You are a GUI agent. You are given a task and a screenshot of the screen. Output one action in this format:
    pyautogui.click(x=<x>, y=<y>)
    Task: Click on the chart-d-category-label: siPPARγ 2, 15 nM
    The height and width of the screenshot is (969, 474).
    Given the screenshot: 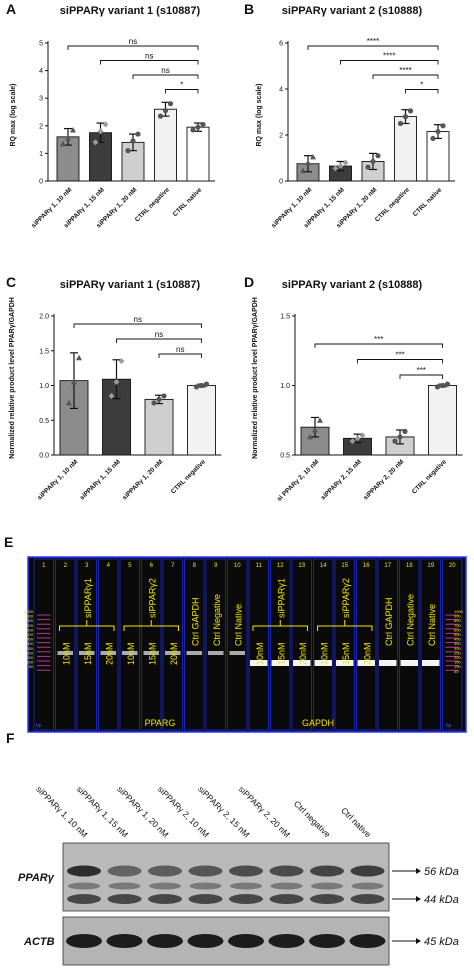 What is the action you would take?
    pyautogui.click(x=341, y=479)
    